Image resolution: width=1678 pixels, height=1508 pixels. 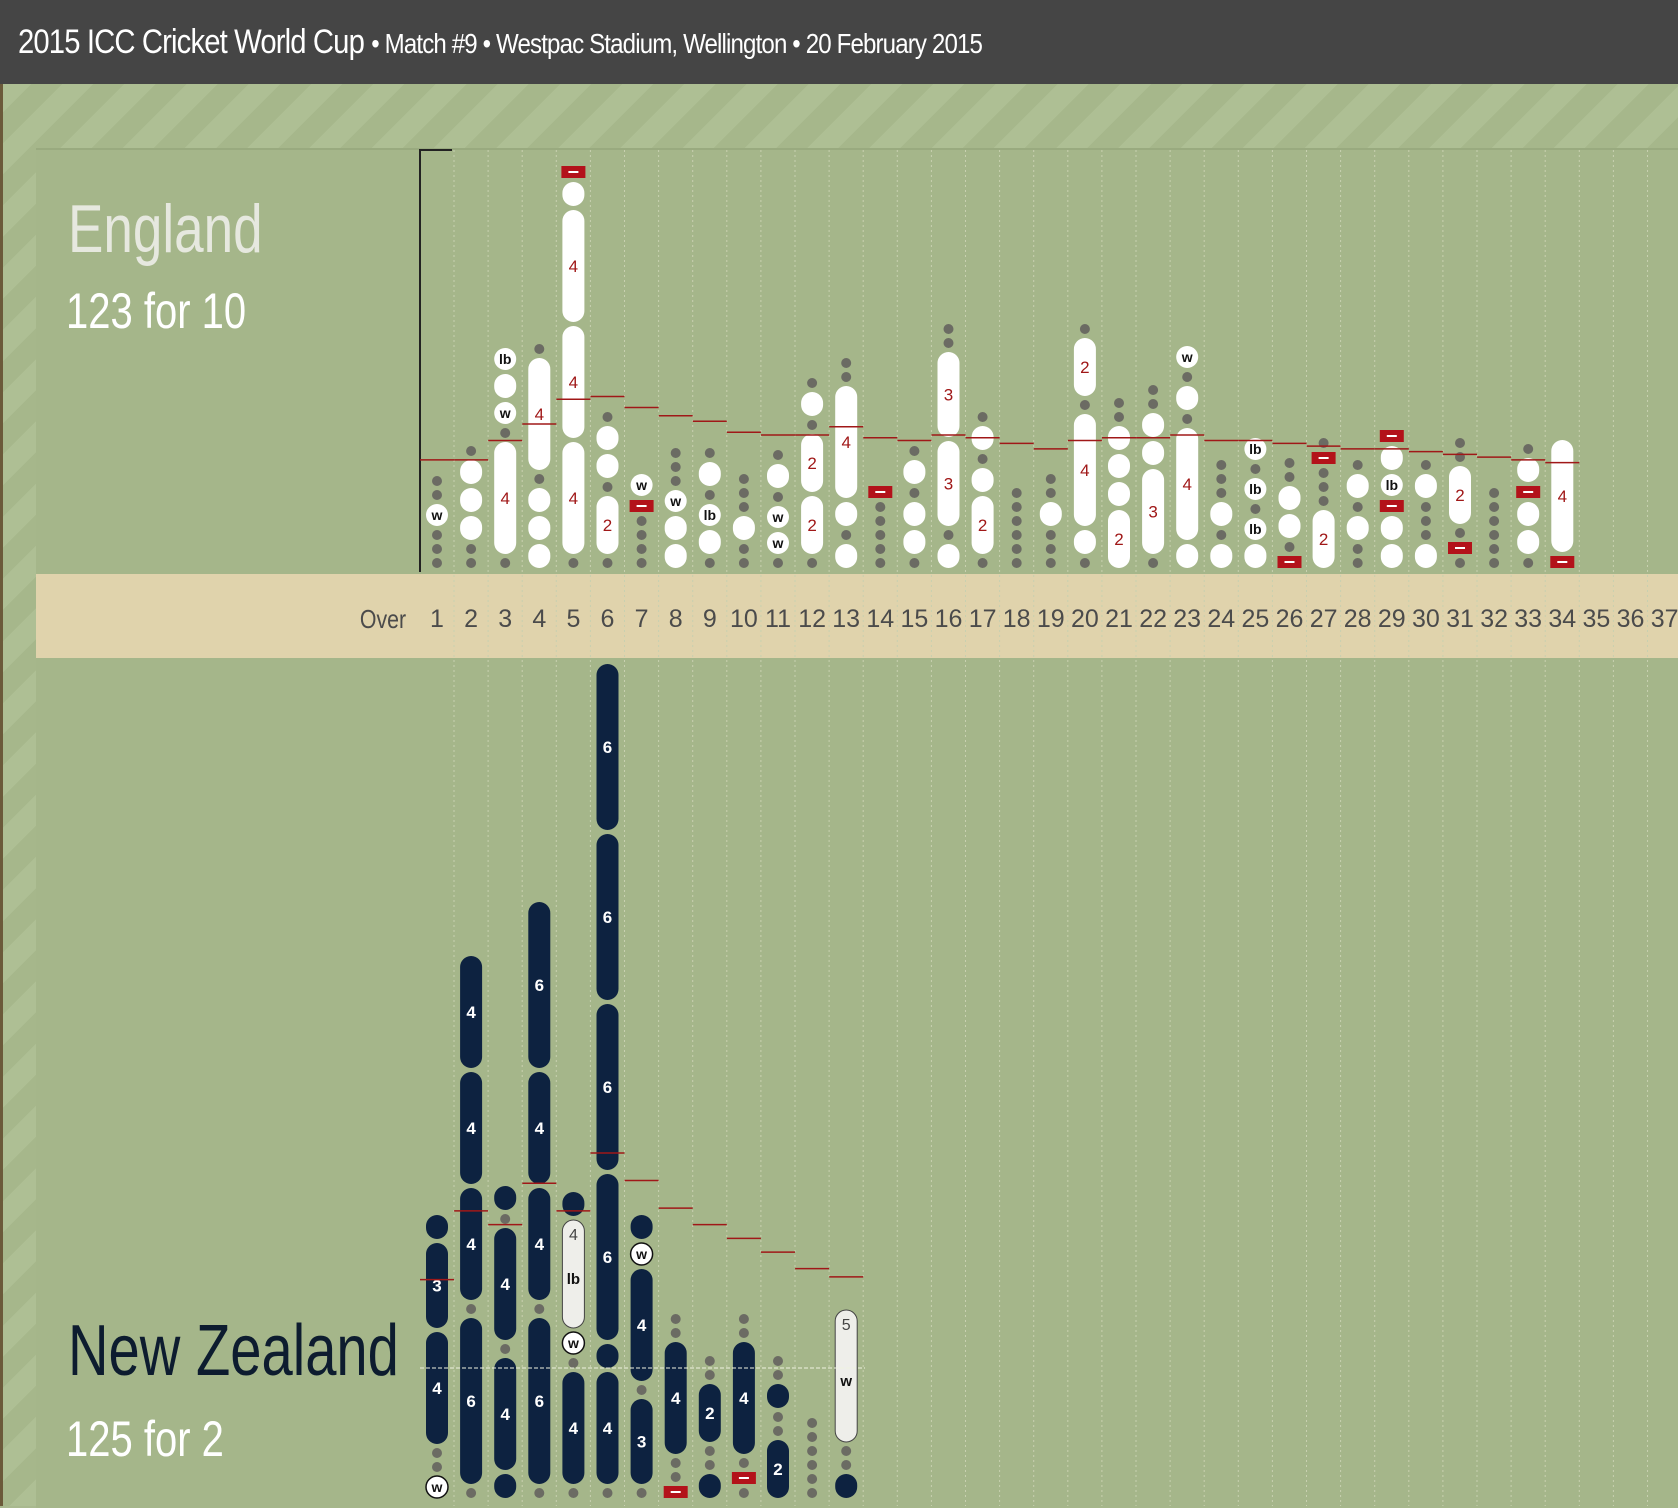 I want to click on england-axis, so click(x=435, y=360).